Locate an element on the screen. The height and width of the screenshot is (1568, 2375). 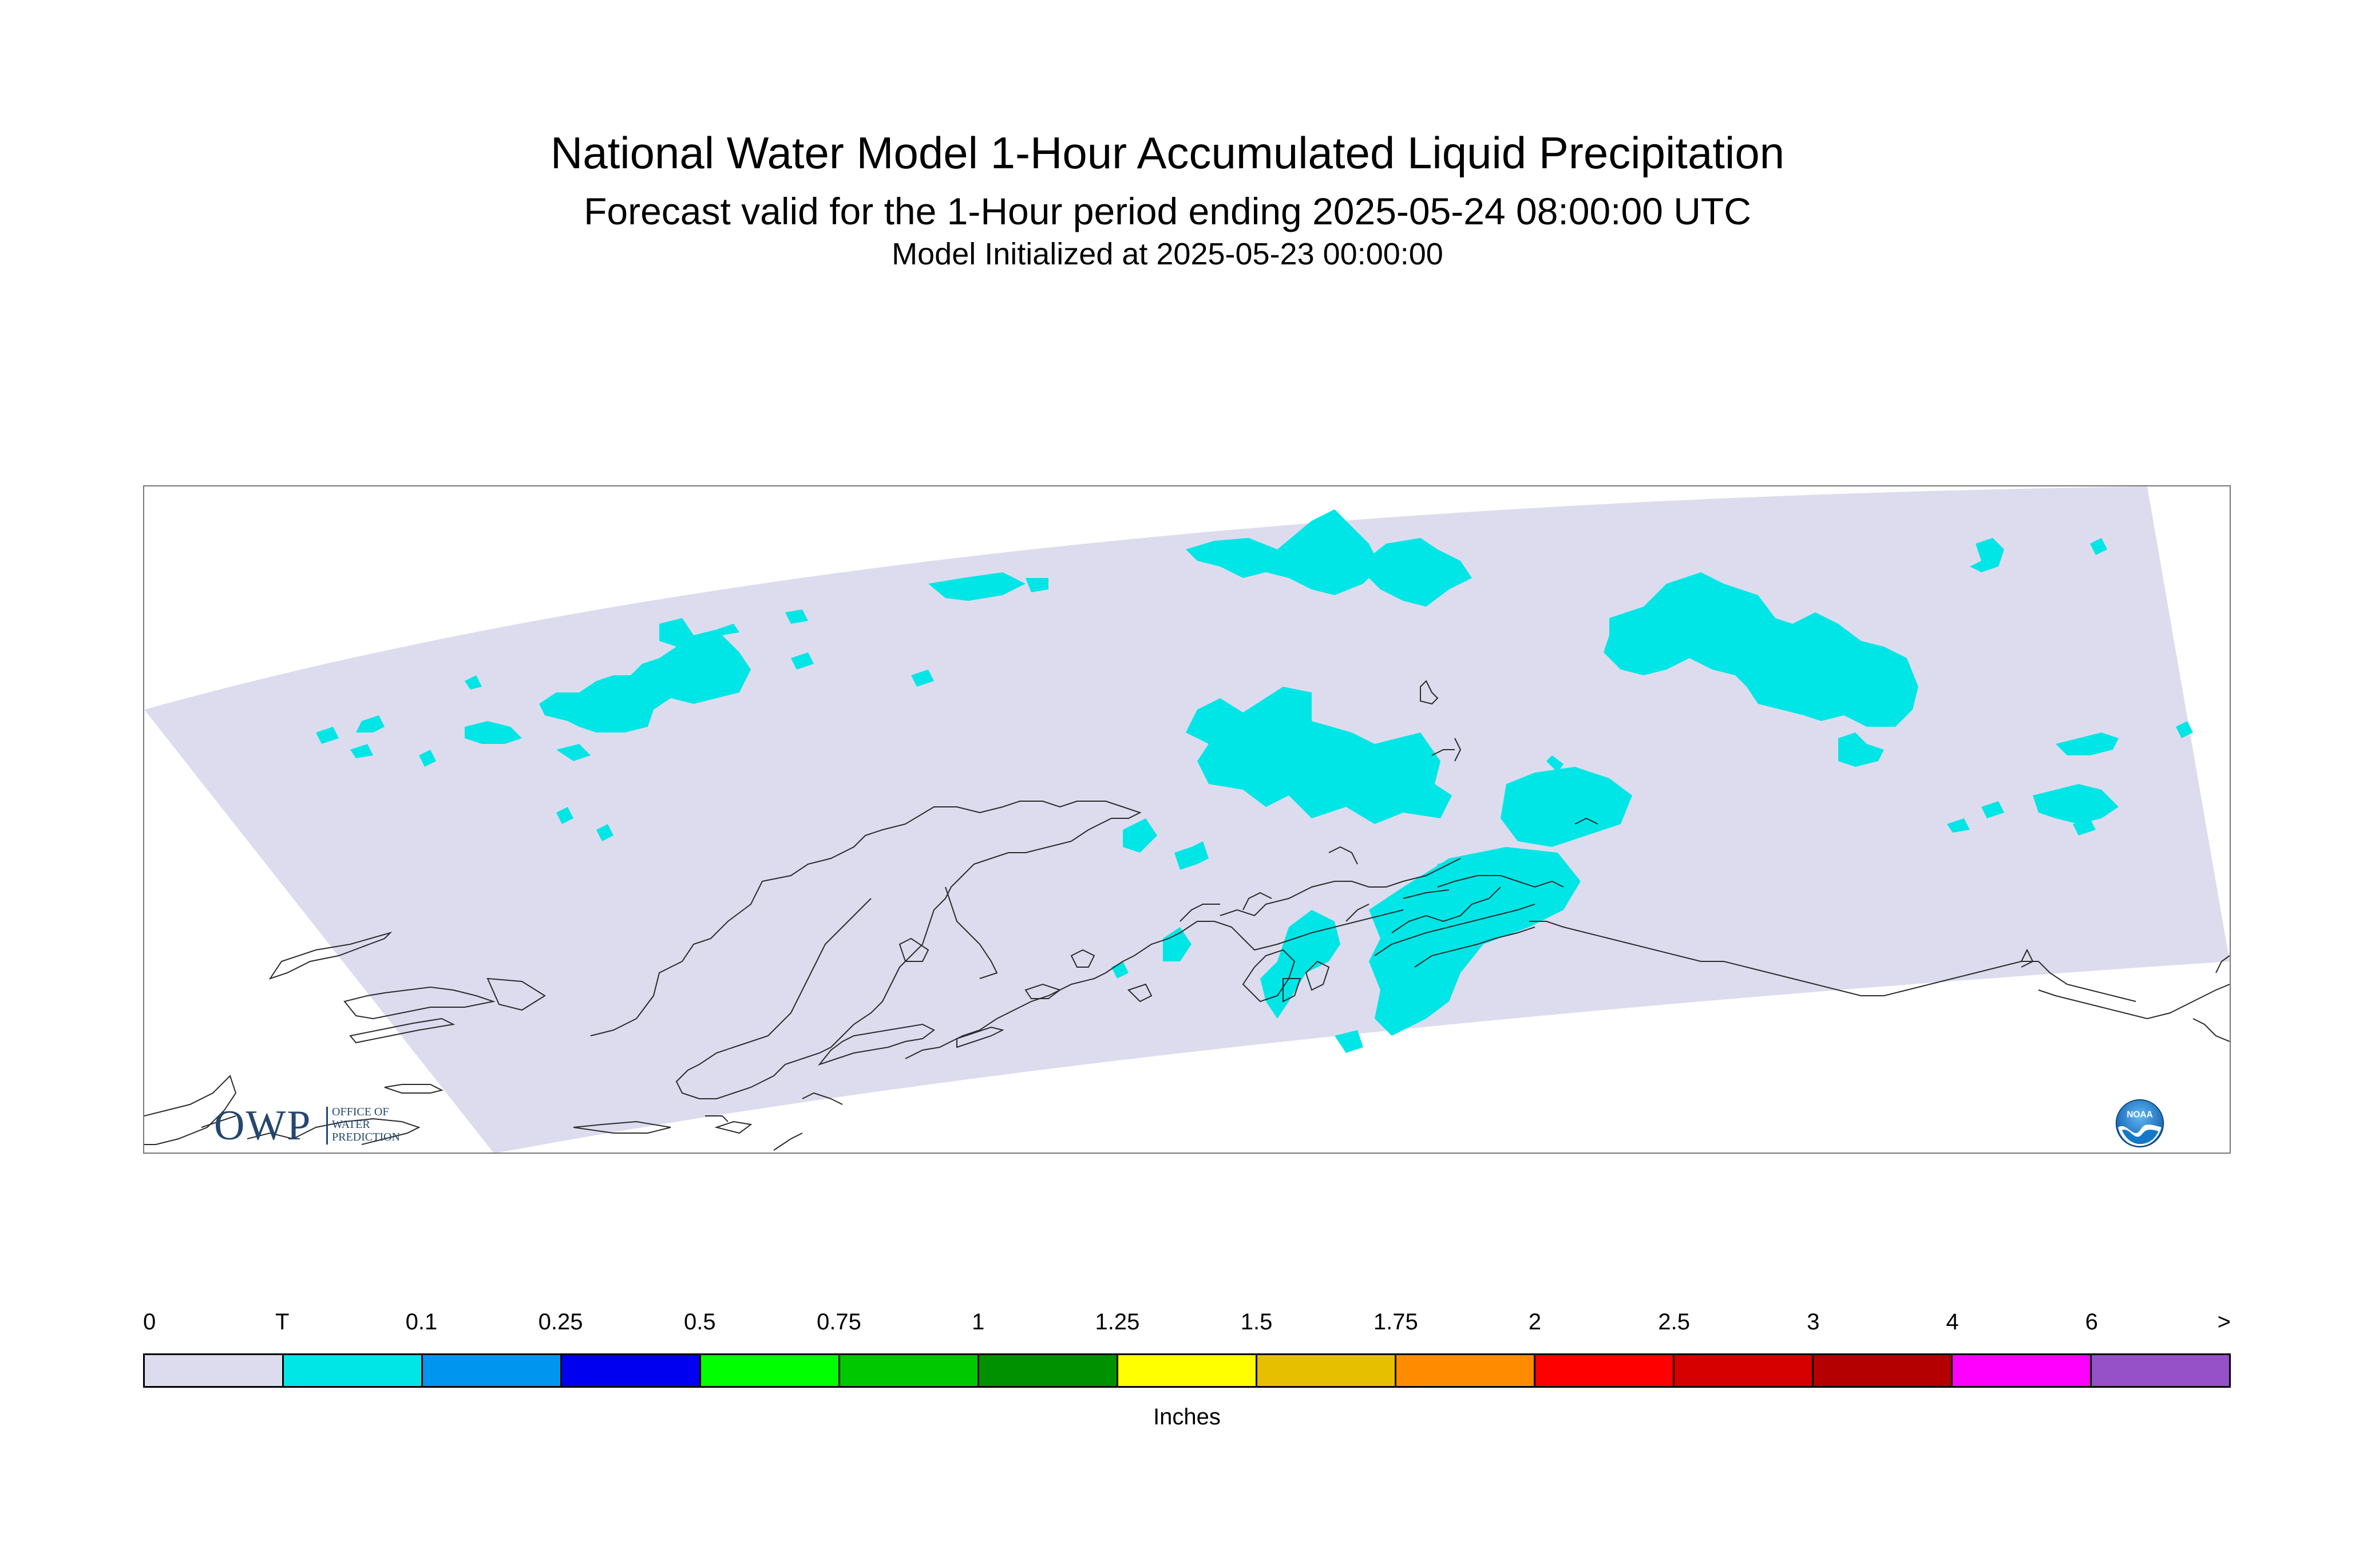
legend-tick-label: 0.25 is located at coordinates (561, 1322).